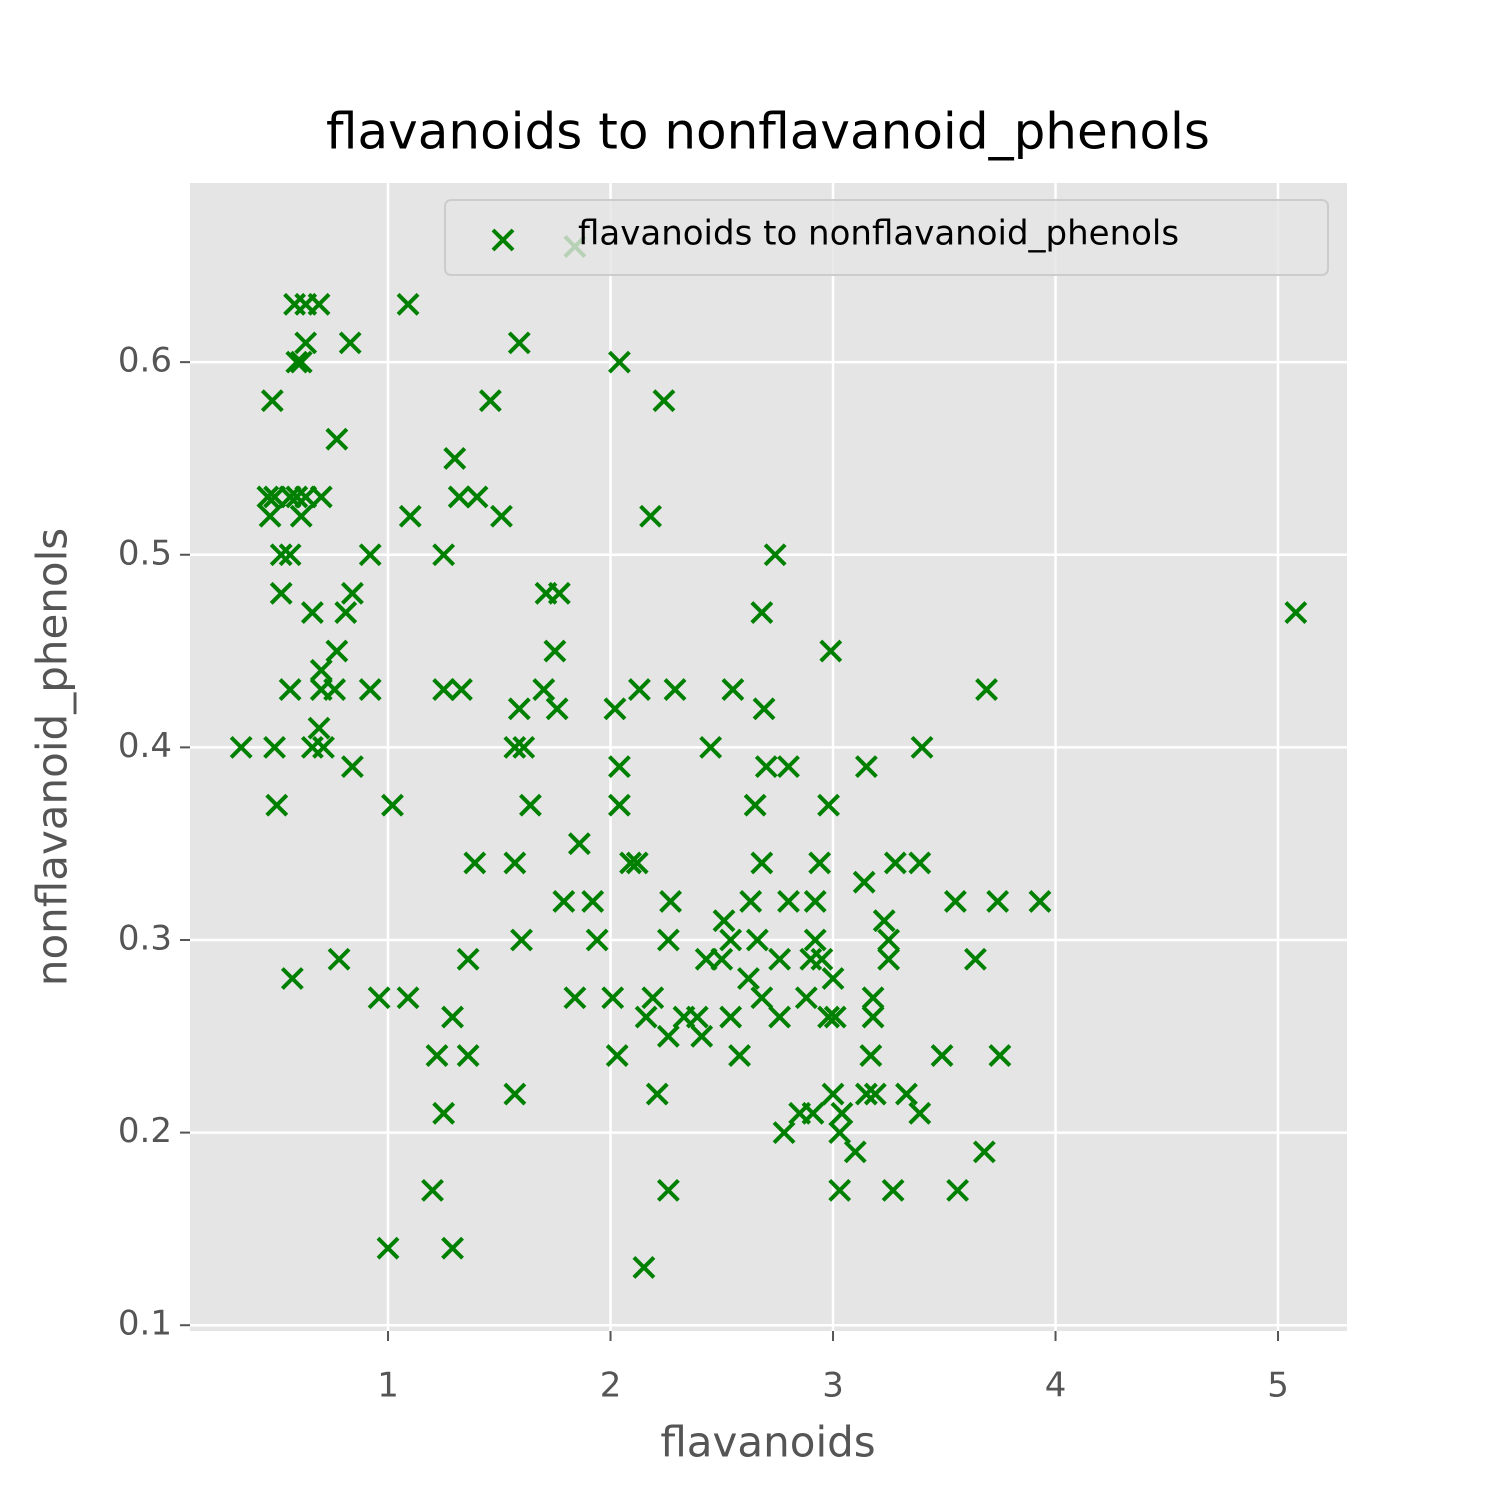 This screenshot has height=1500, width=1500. What do you see at coordinates (145, 746) in the screenshot?
I see `y-tick-label: 0.4` at bounding box center [145, 746].